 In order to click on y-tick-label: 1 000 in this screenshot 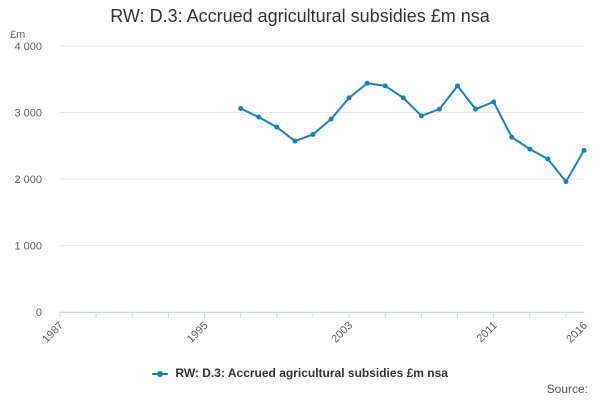, I will do `click(28, 247)`.